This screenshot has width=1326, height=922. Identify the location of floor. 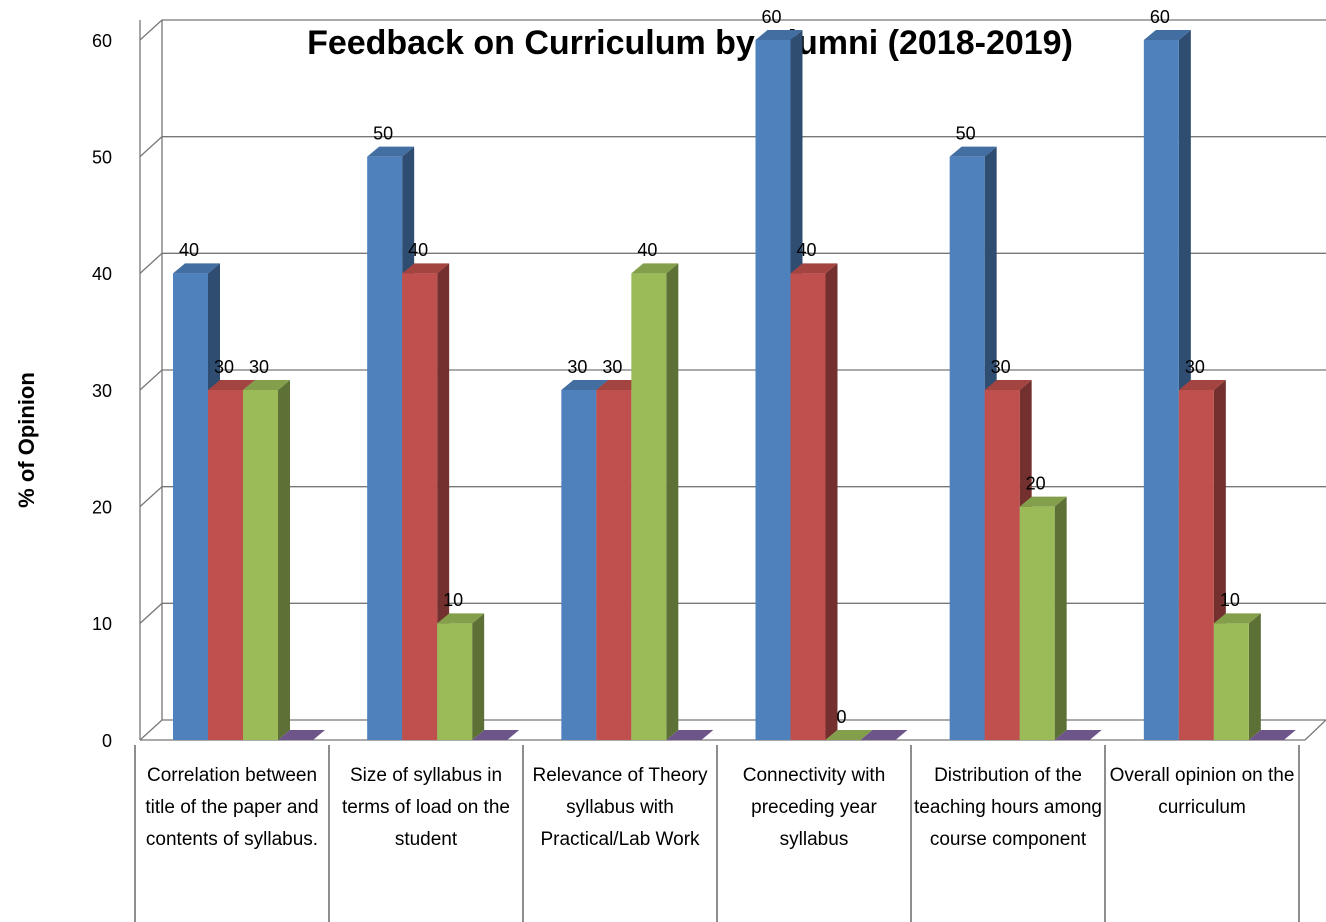
(733, 730).